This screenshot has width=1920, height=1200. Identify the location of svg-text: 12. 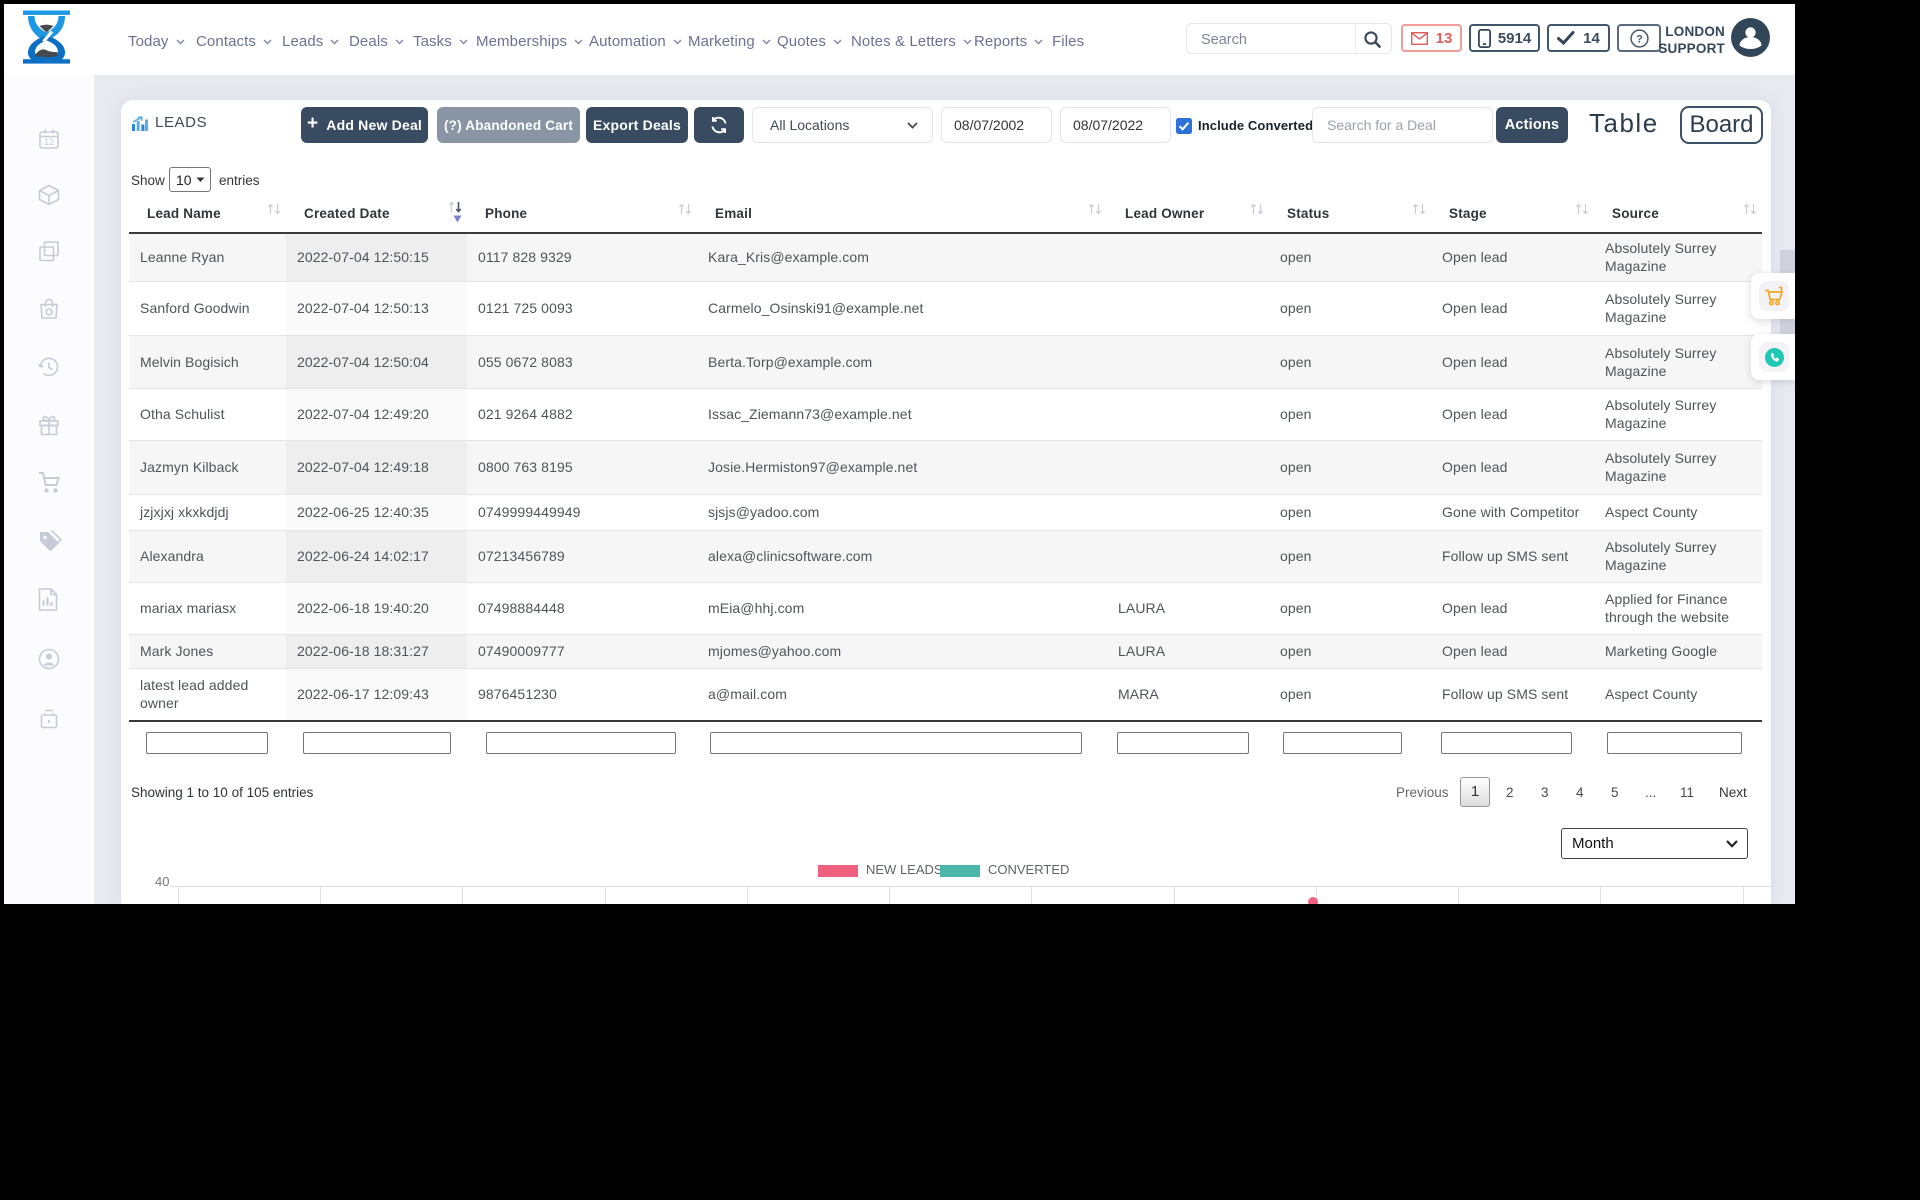
(49, 142).